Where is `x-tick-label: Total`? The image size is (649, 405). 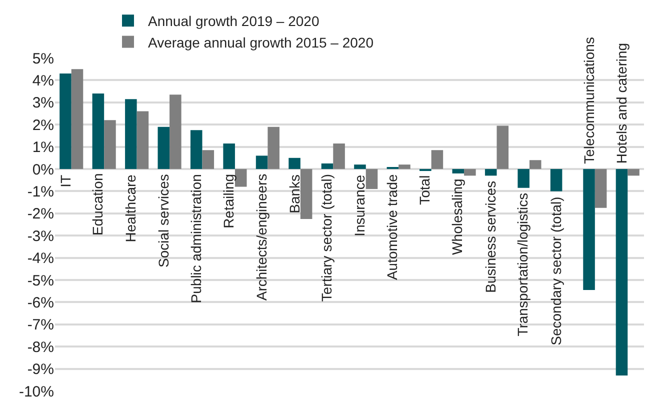 x-tick-label: Total is located at coordinates (424, 190).